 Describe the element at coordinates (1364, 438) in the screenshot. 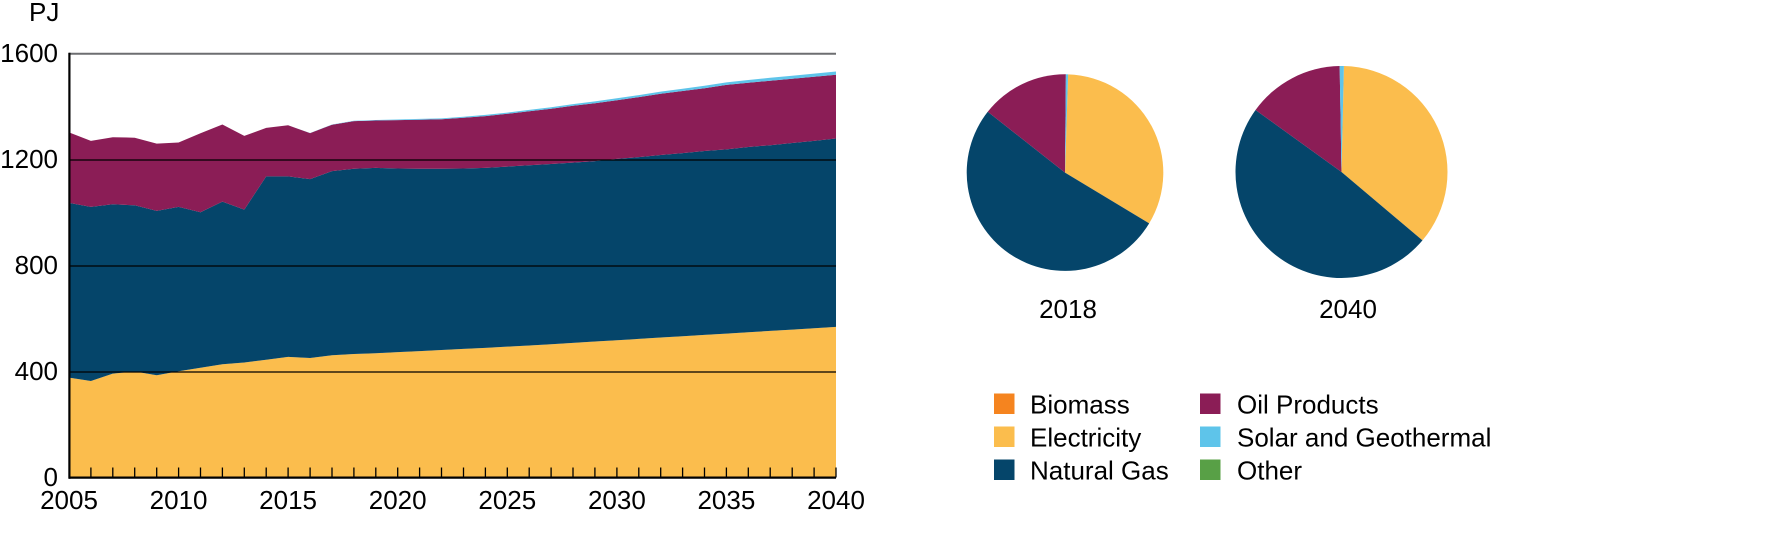

I see `svg-text: Solar and Geothermal` at that location.